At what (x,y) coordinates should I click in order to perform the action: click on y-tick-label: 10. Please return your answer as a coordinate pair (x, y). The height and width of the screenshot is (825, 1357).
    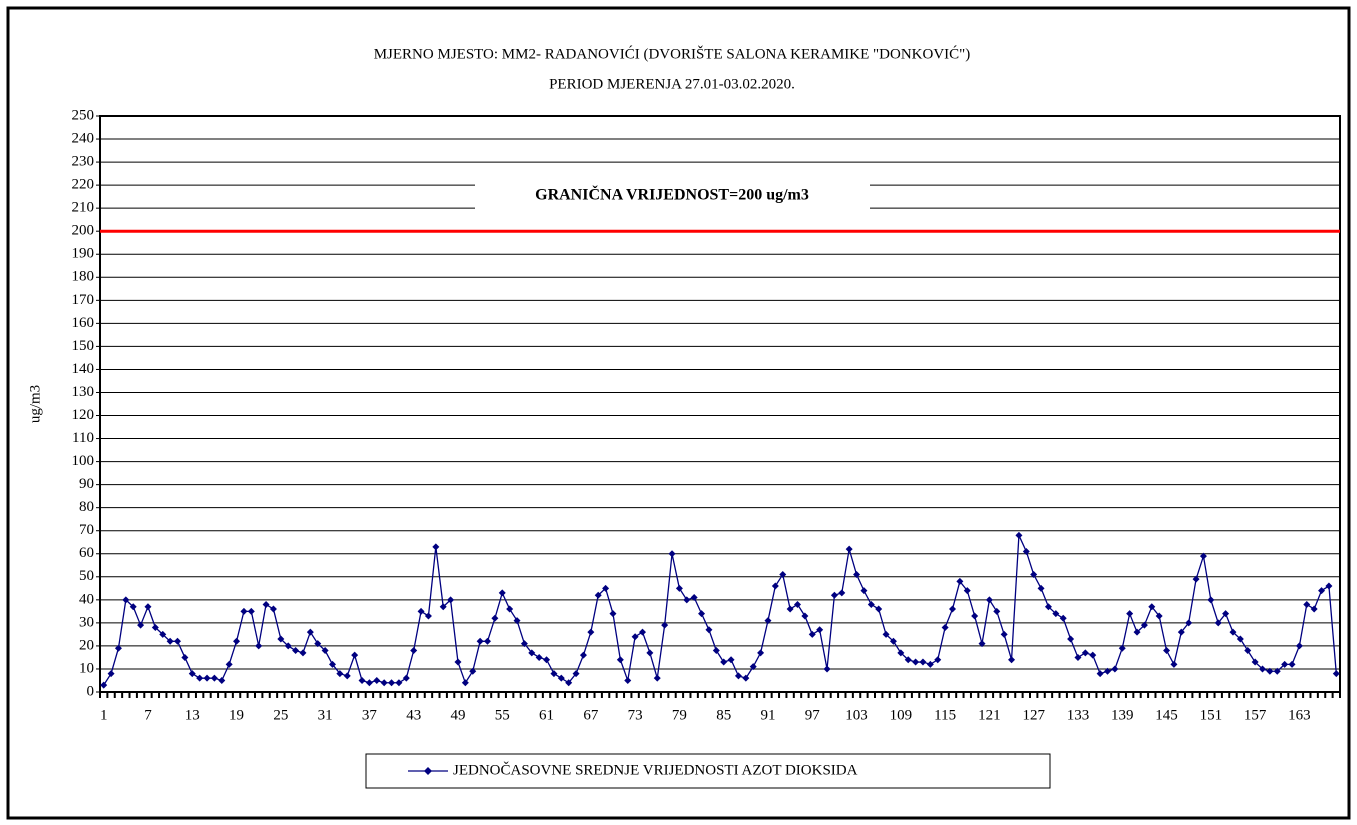
    Looking at the image, I should click on (86, 668).